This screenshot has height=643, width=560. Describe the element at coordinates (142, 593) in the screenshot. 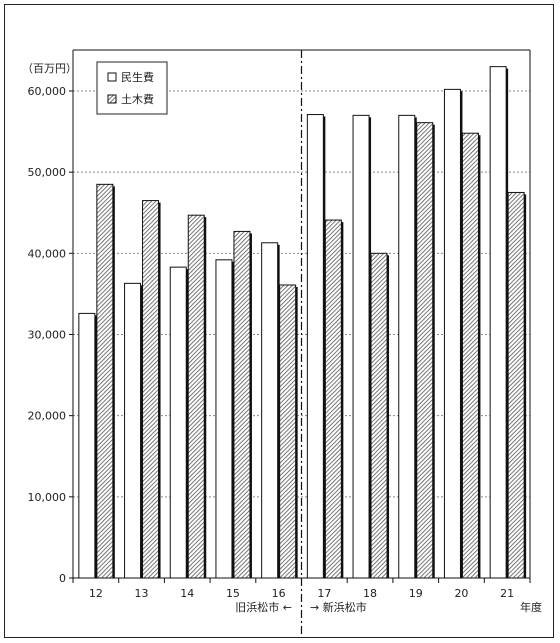

I see `x-tick-label: 13` at that location.